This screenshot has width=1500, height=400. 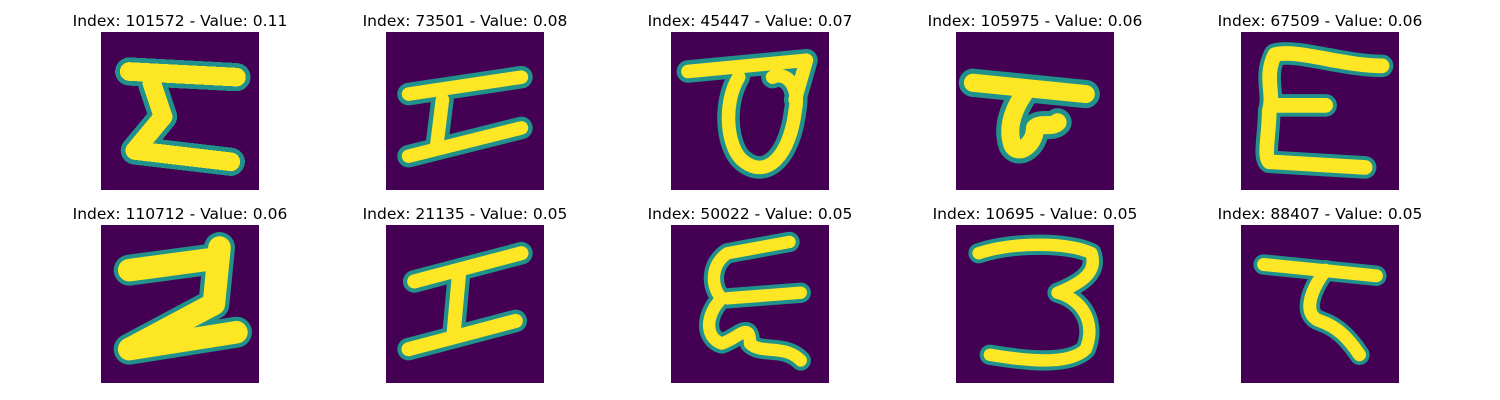 I want to click on panel-8: Index: 50022 - Value: 0.05, so click(x=750, y=293).